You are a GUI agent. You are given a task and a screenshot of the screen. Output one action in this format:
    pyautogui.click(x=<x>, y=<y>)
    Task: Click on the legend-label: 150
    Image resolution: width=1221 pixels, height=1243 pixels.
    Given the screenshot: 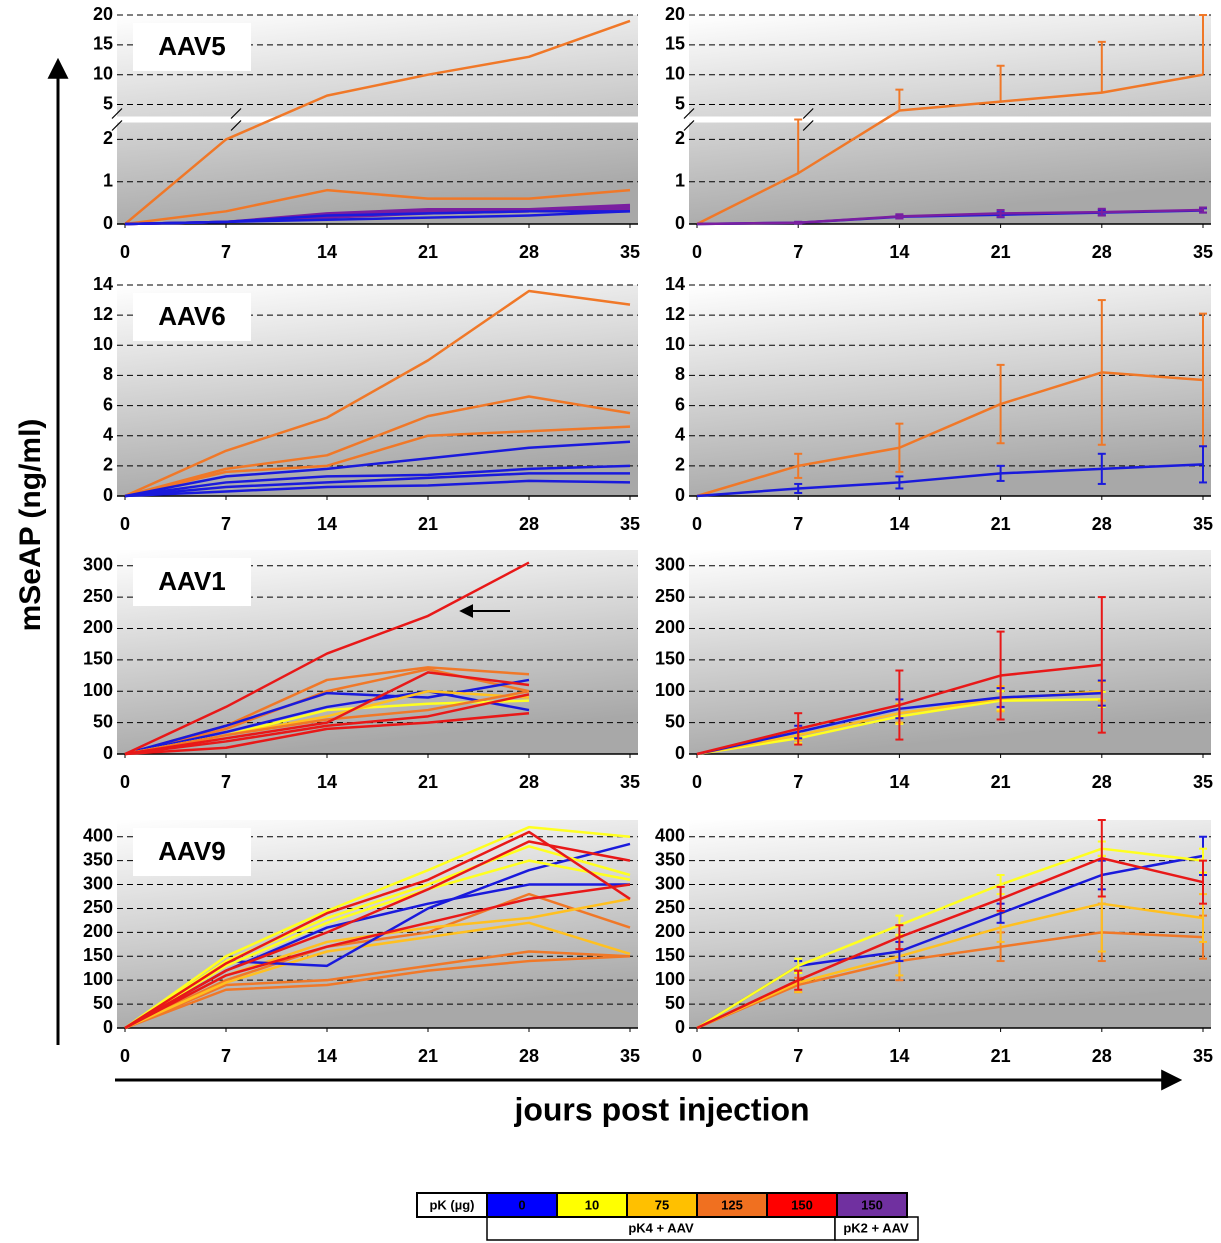 What is the action you would take?
    pyautogui.click(x=802, y=1204)
    